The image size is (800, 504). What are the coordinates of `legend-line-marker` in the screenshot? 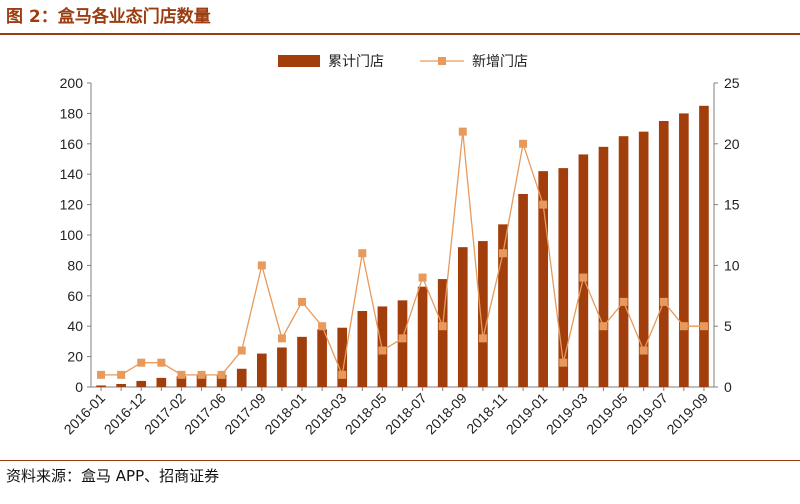 It's located at (442, 61).